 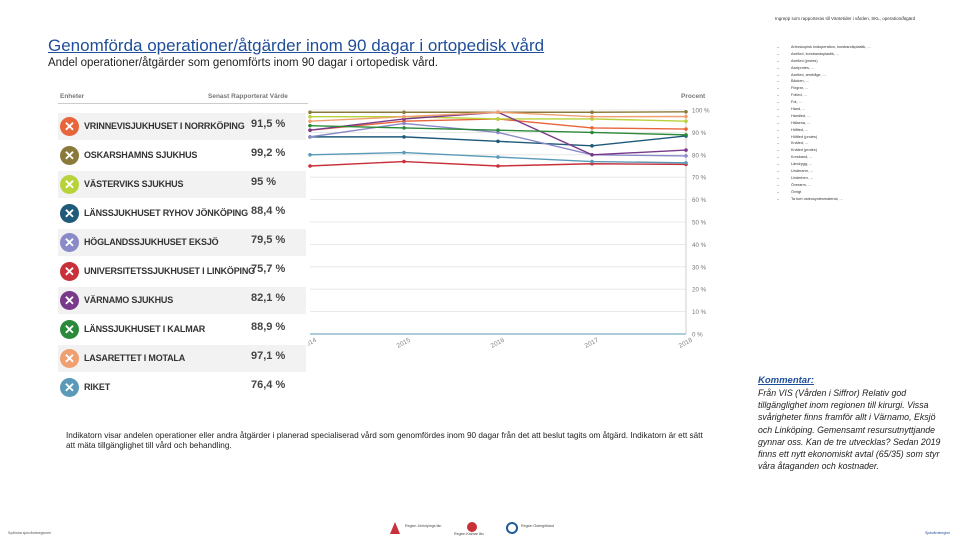 I want to click on y-tick-label: 90 %, so click(x=699, y=133).